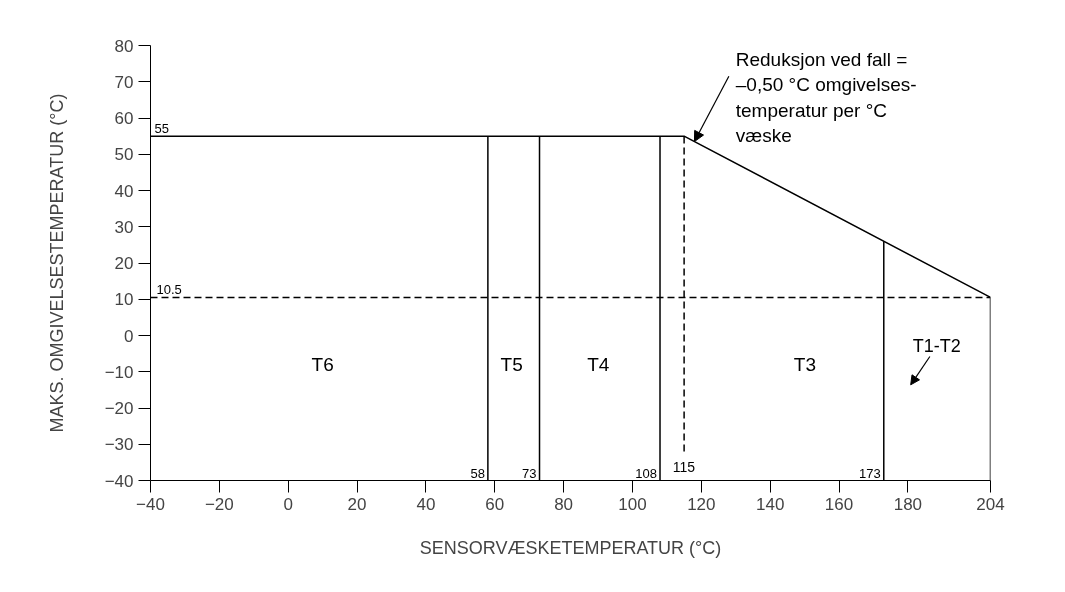 This screenshot has width=1065, height=592. Describe the element at coordinates (150, 504) in the screenshot. I see `x-tick-label: −40` at that location.